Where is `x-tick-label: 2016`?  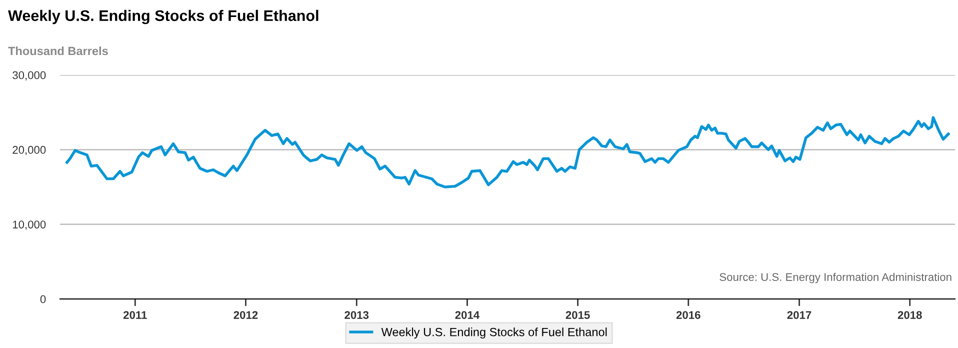 x-tick-label: 2016 is located at coordinates (688, 315).